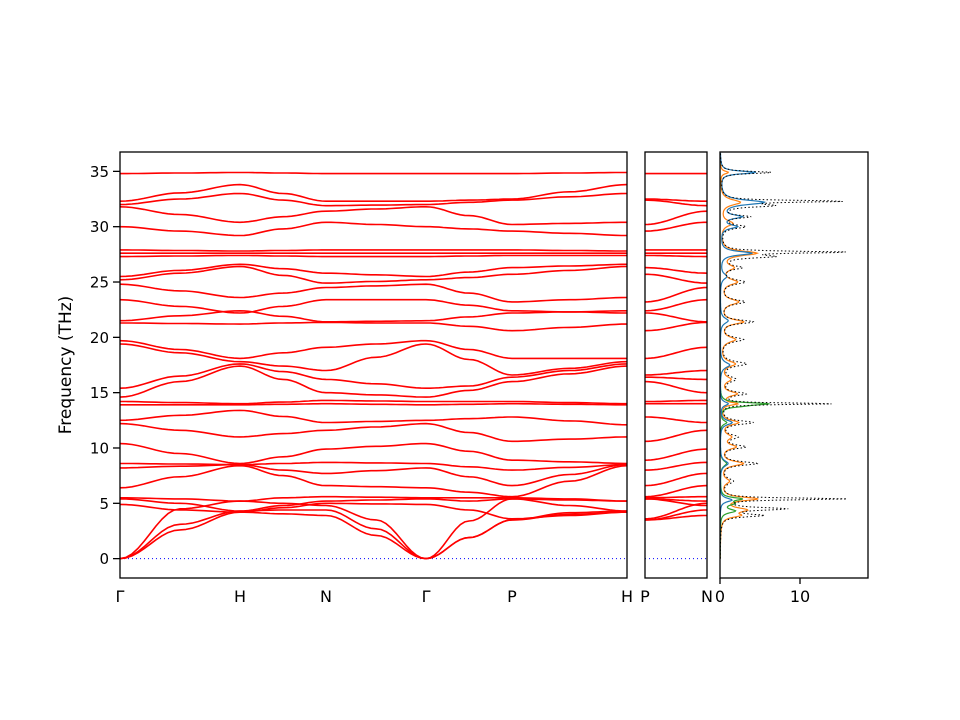  Describe the element at coordinates (99, 227) in the screenshot. I see `y-tick-label: 30` at that location.